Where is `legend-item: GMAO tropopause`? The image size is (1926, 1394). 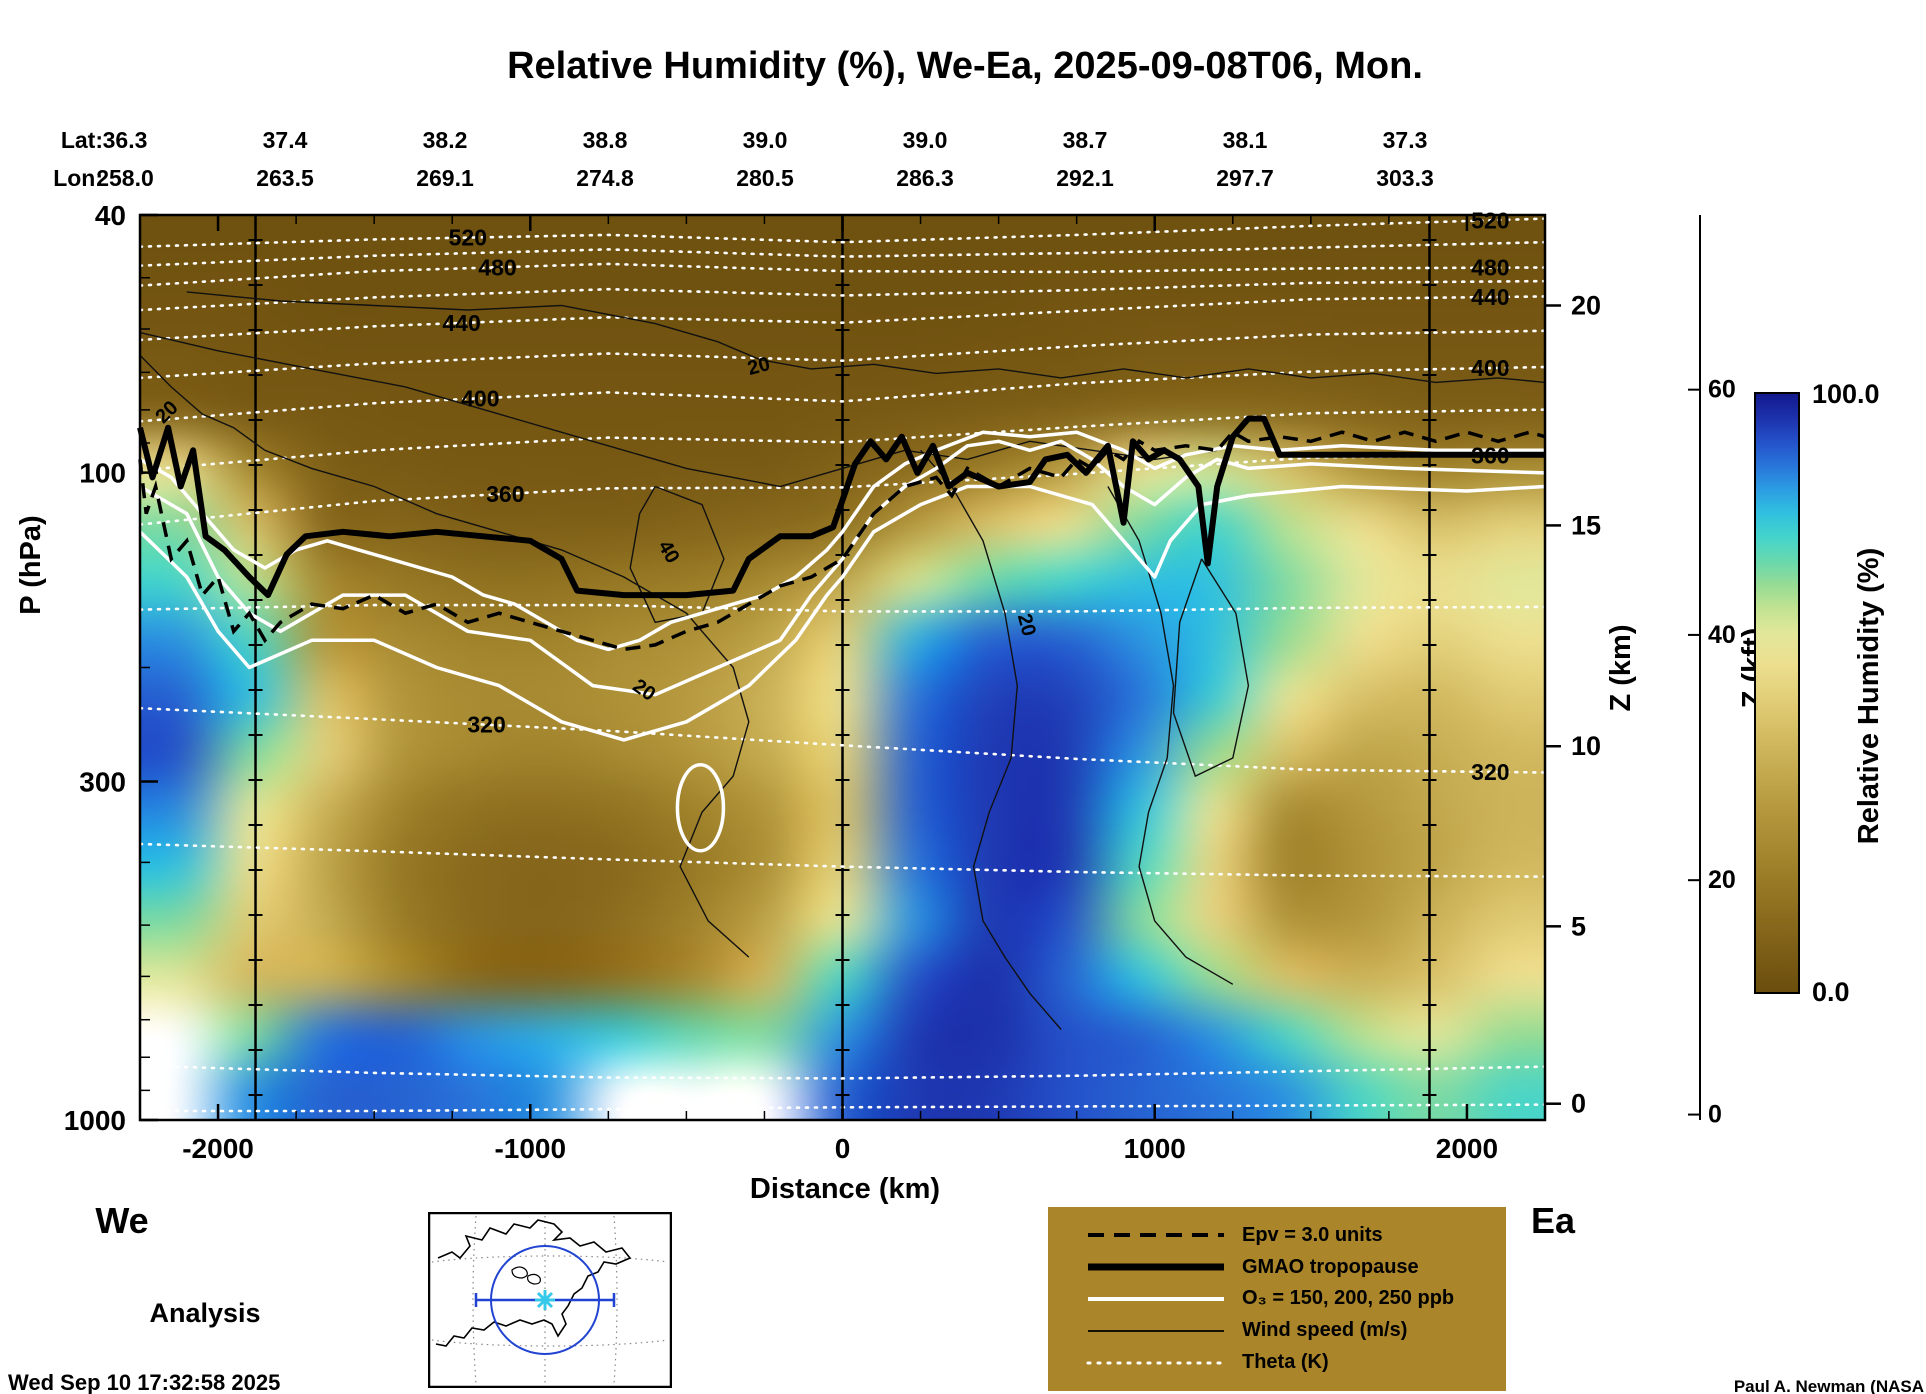
legend-item: GMAO tropopause is located at coordinates (1296, 1267).